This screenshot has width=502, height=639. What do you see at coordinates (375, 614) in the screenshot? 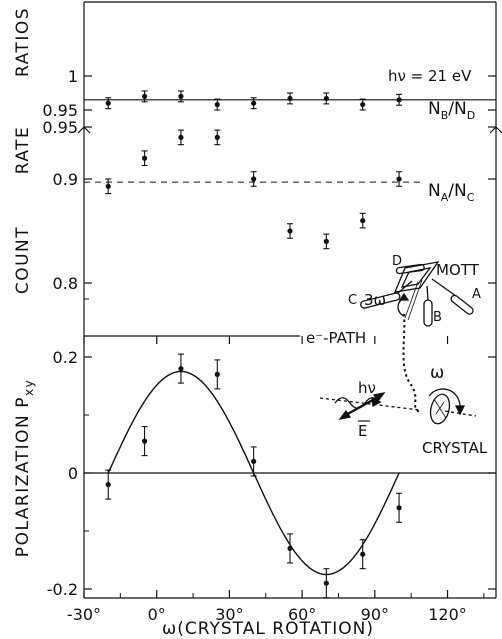
I see `x-tick-label-4: 90°` at bounding box center [375, 614].